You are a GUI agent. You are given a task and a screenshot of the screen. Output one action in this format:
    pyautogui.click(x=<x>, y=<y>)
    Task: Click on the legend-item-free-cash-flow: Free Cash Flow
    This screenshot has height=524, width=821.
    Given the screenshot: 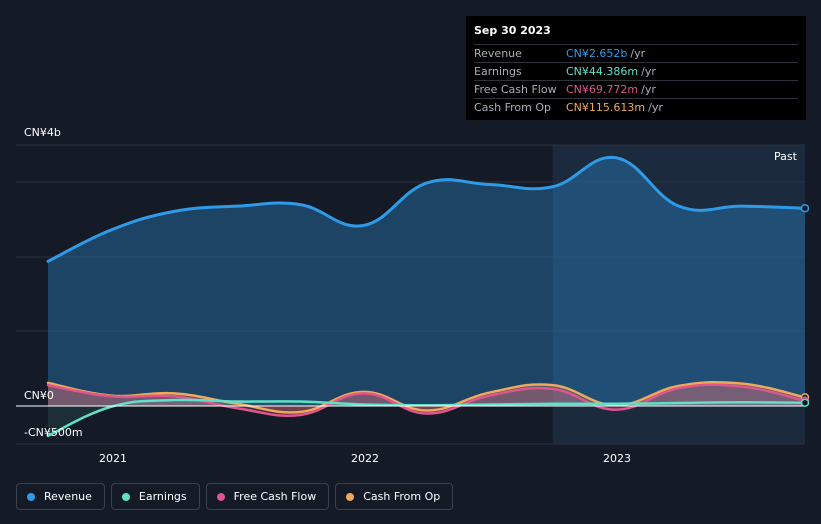 What is the action you would take?
    pyautogui.click(x=267, y=496)
    